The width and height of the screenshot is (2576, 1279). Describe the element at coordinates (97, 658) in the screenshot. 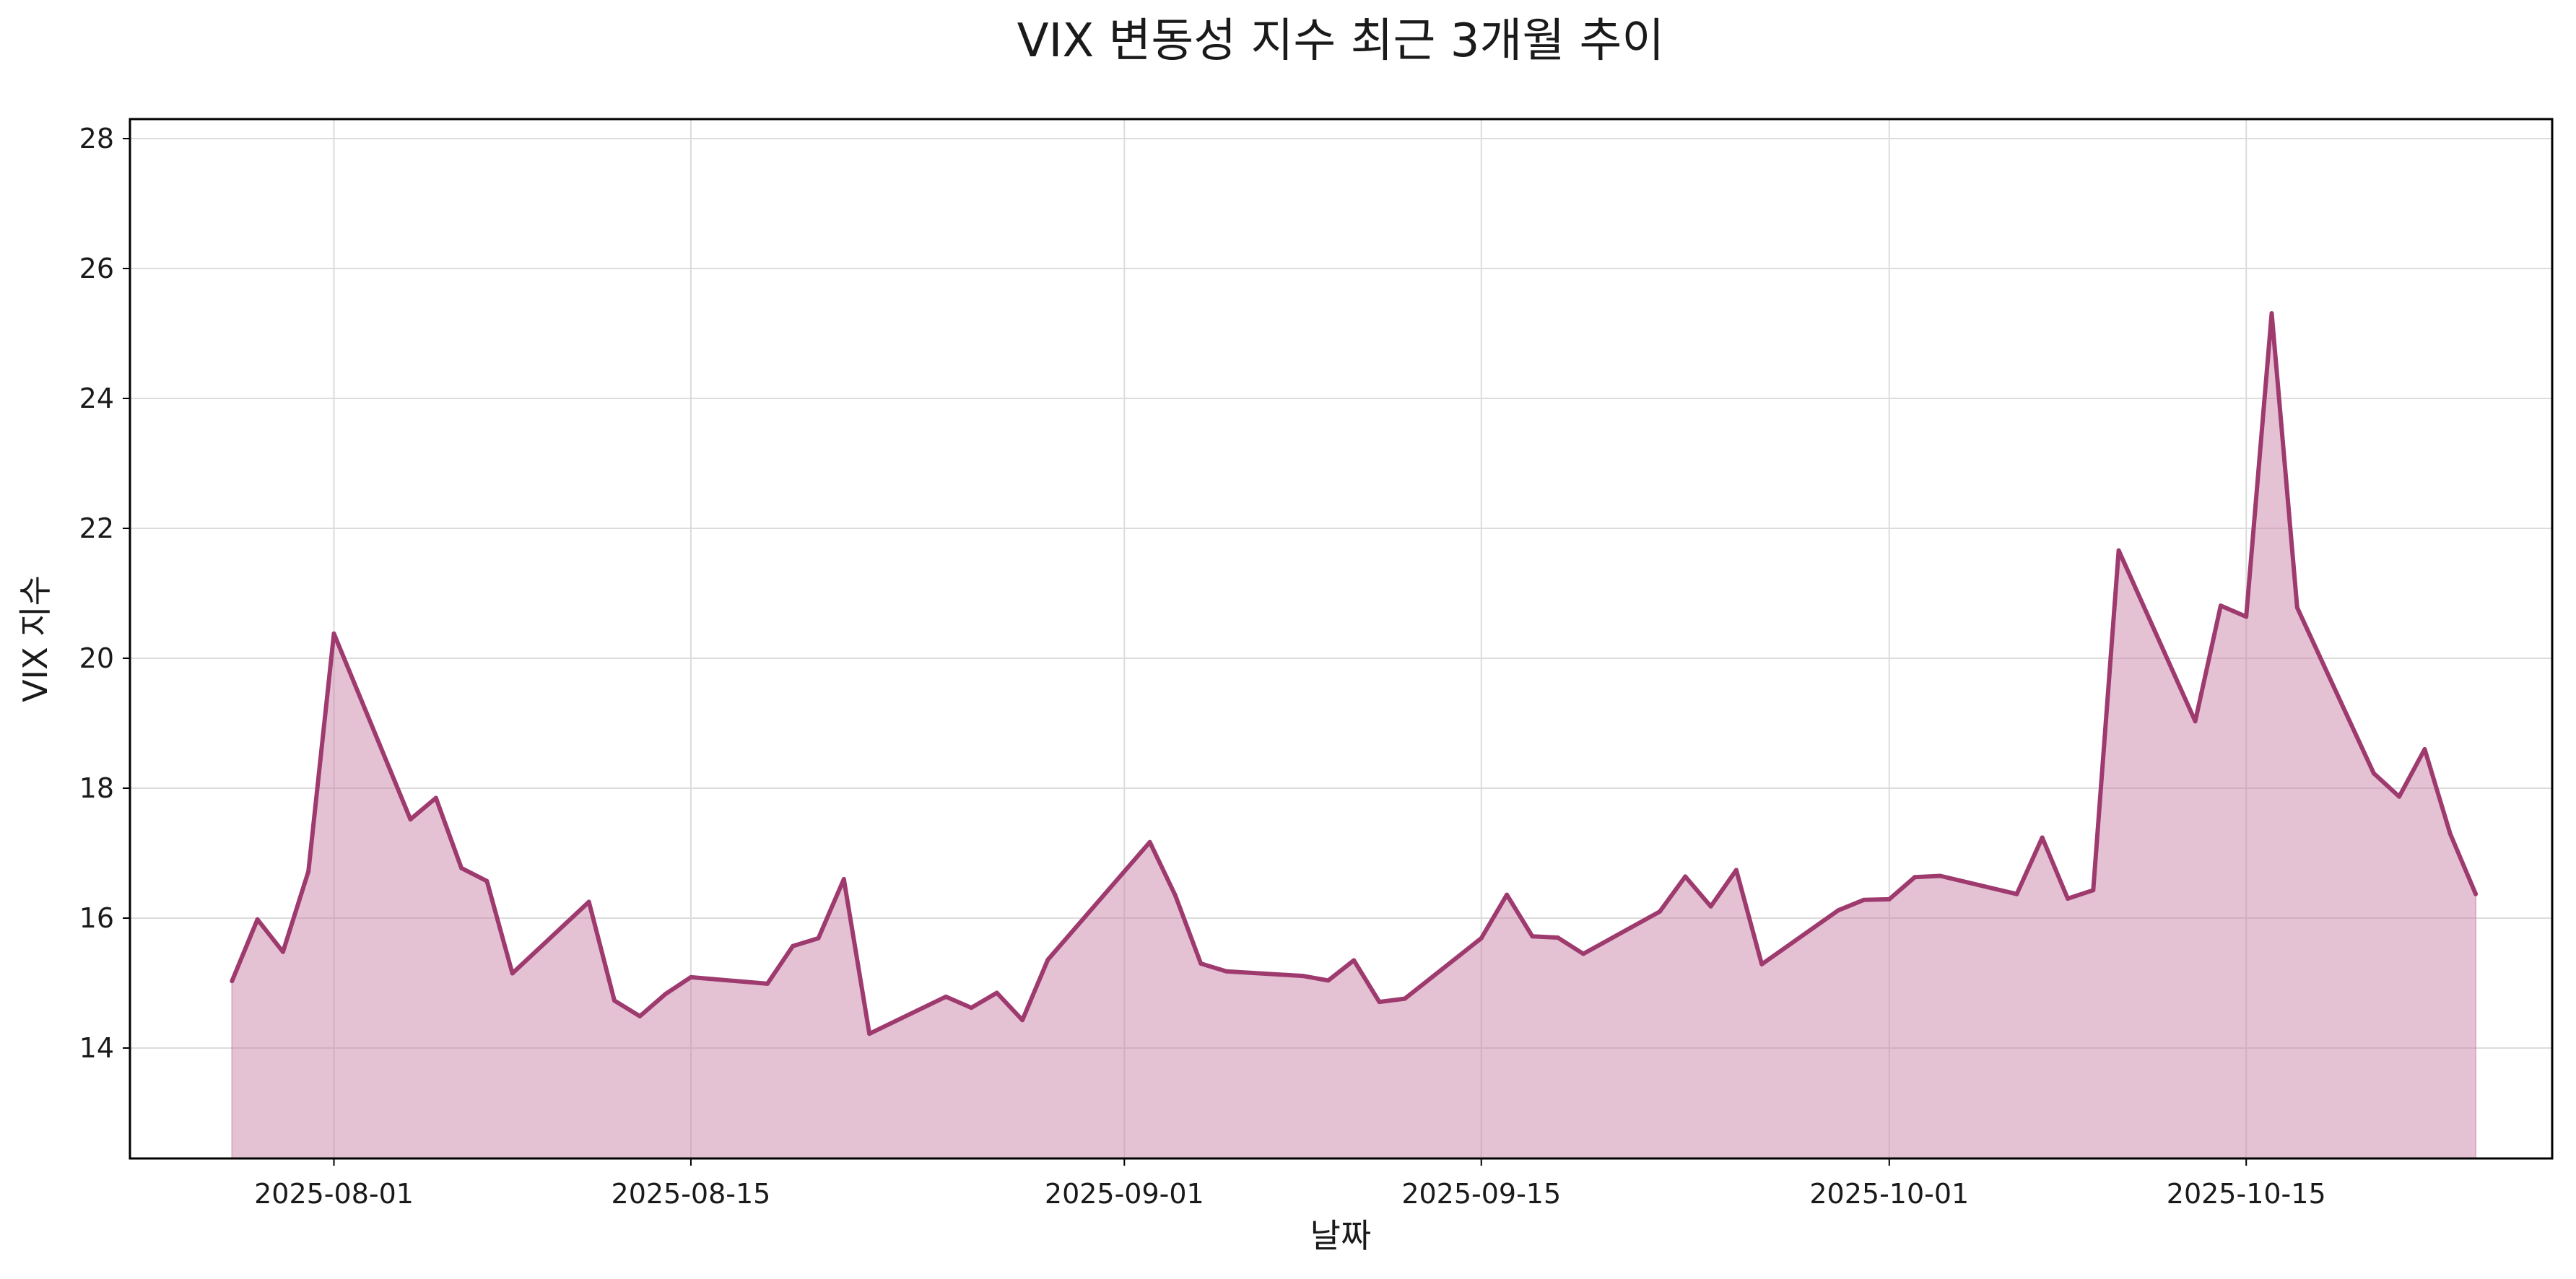

I see `y-tick-label: 20` at that location.